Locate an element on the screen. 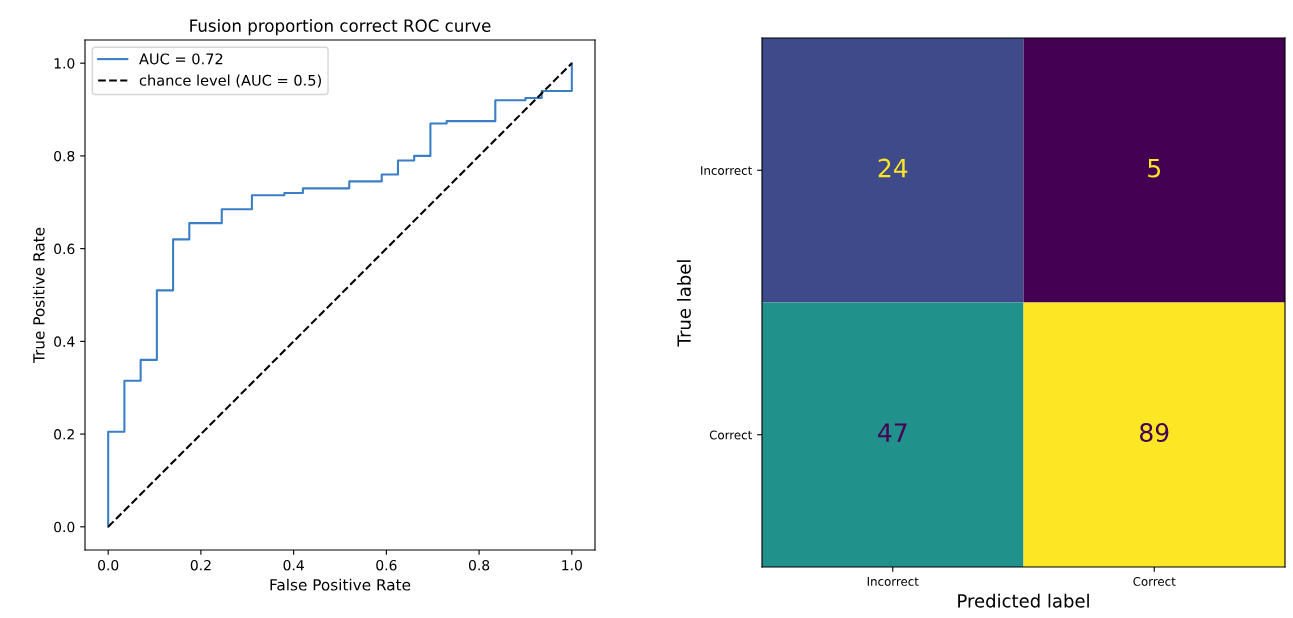  x-tick-label: 0.4 is located at coordinates (293, 565).